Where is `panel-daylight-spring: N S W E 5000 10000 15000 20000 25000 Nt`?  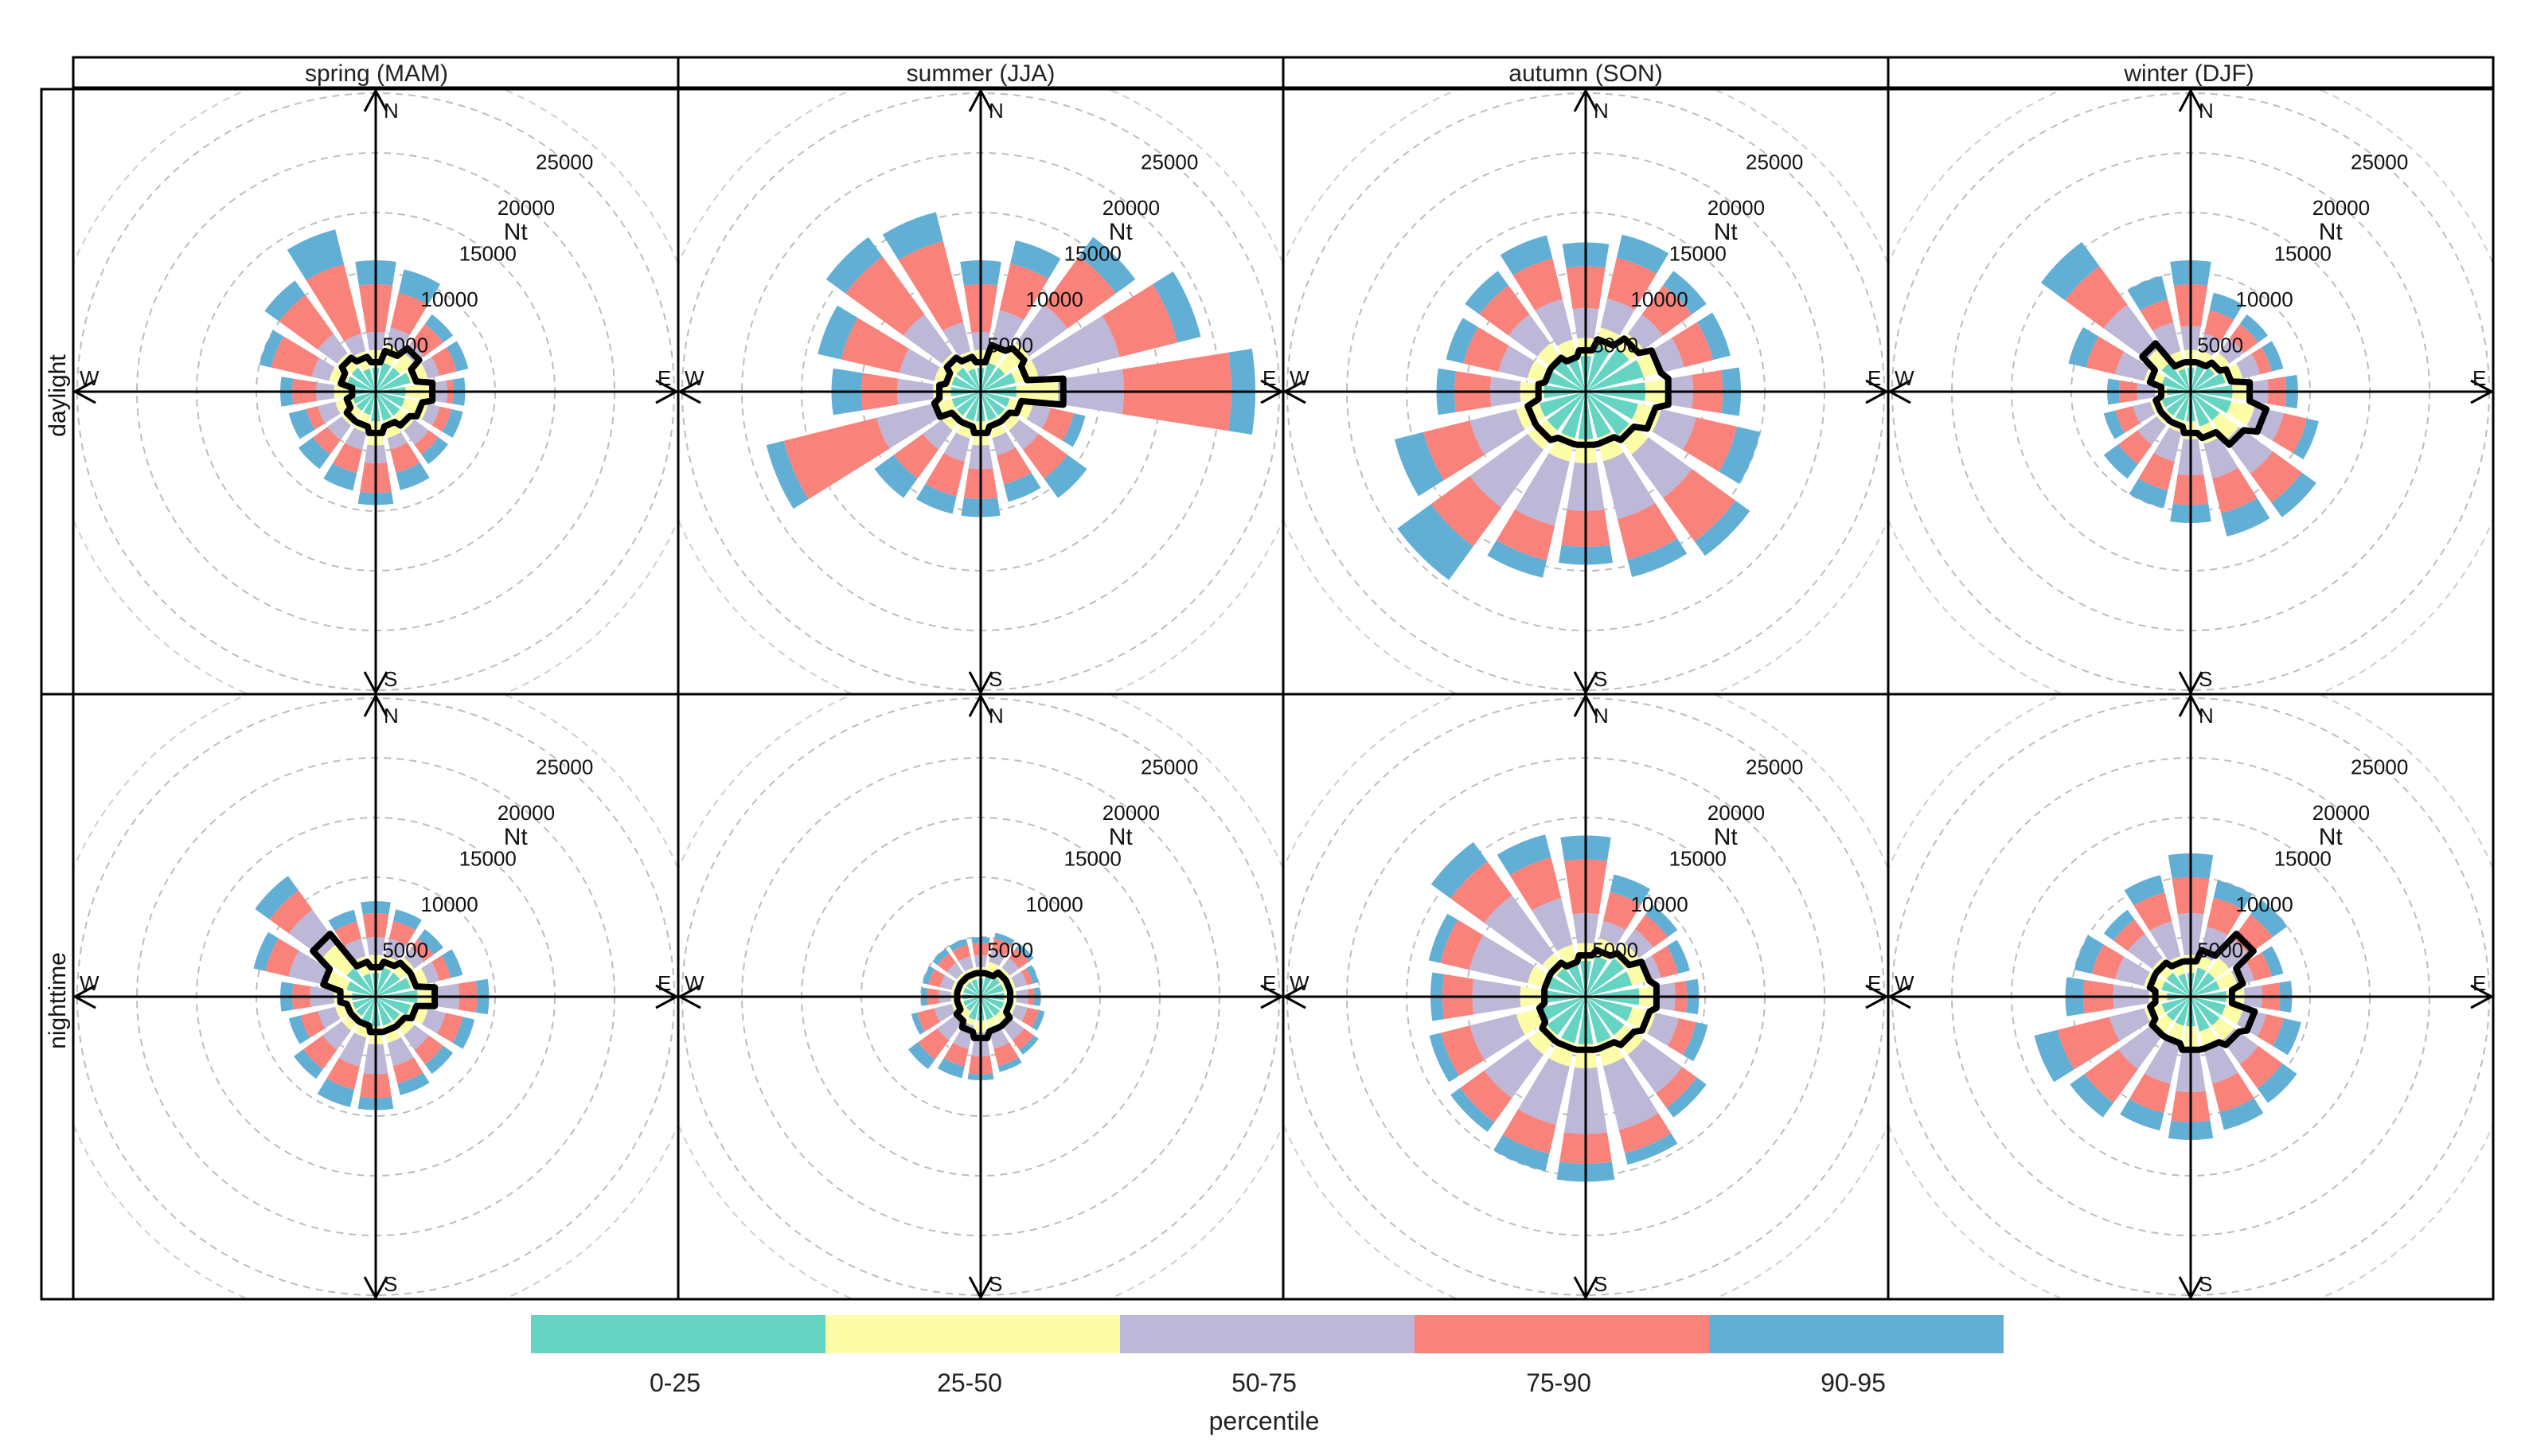
panel-daylight-spring: N S W E 5000 10000 15000 20000 25000 Nt is located at coordinates (375, 391).